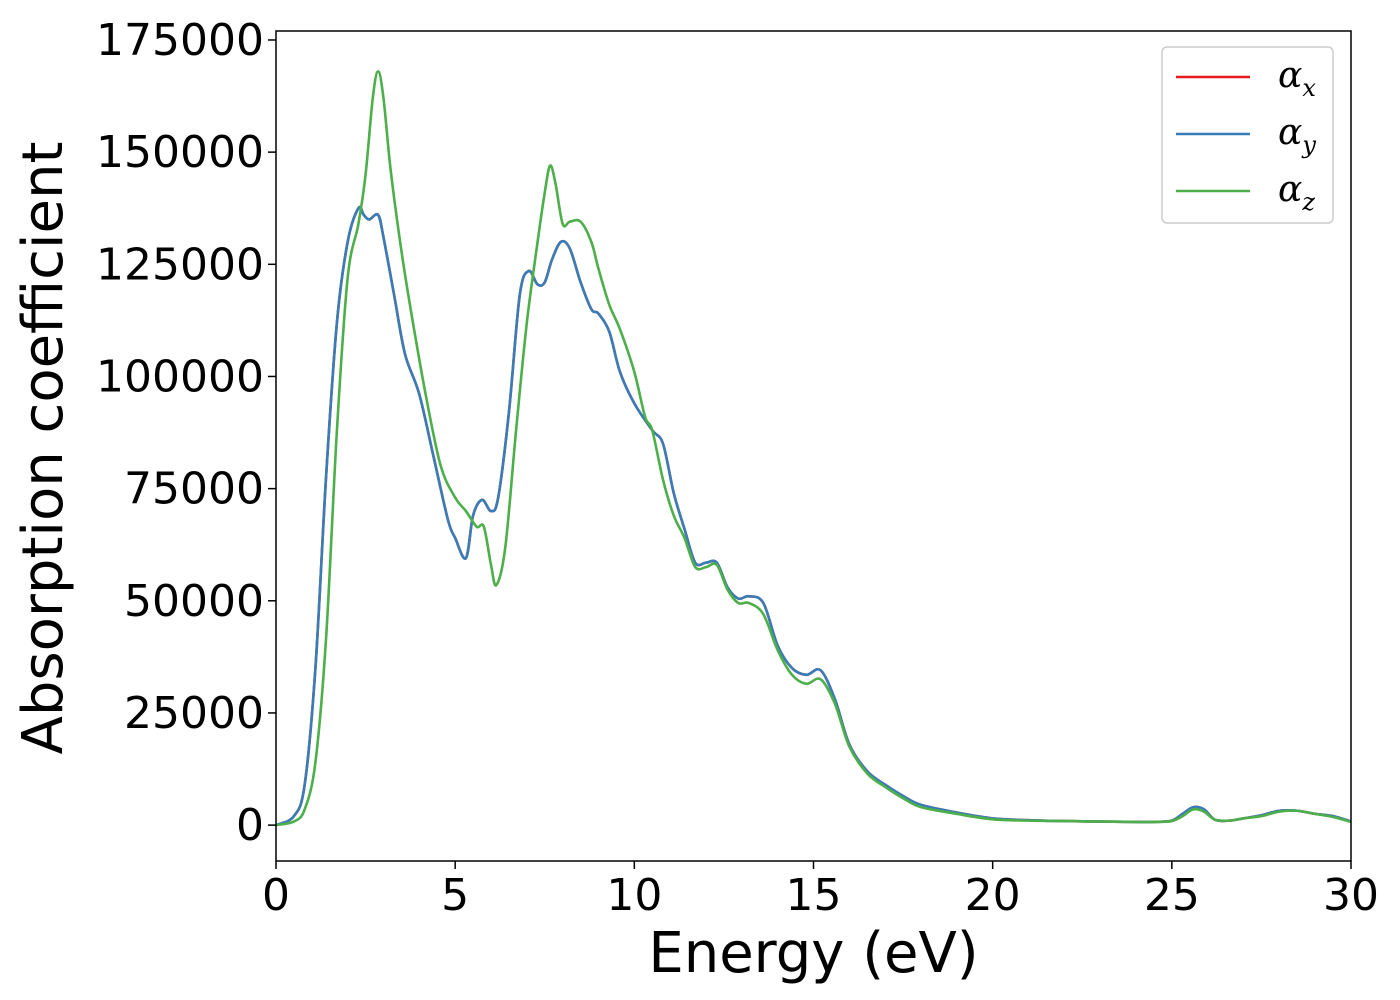 Image resolution: width=1400 pixels, height=1000 pixels. I want to click on x-tick-label: 30, so click(1351, 895).